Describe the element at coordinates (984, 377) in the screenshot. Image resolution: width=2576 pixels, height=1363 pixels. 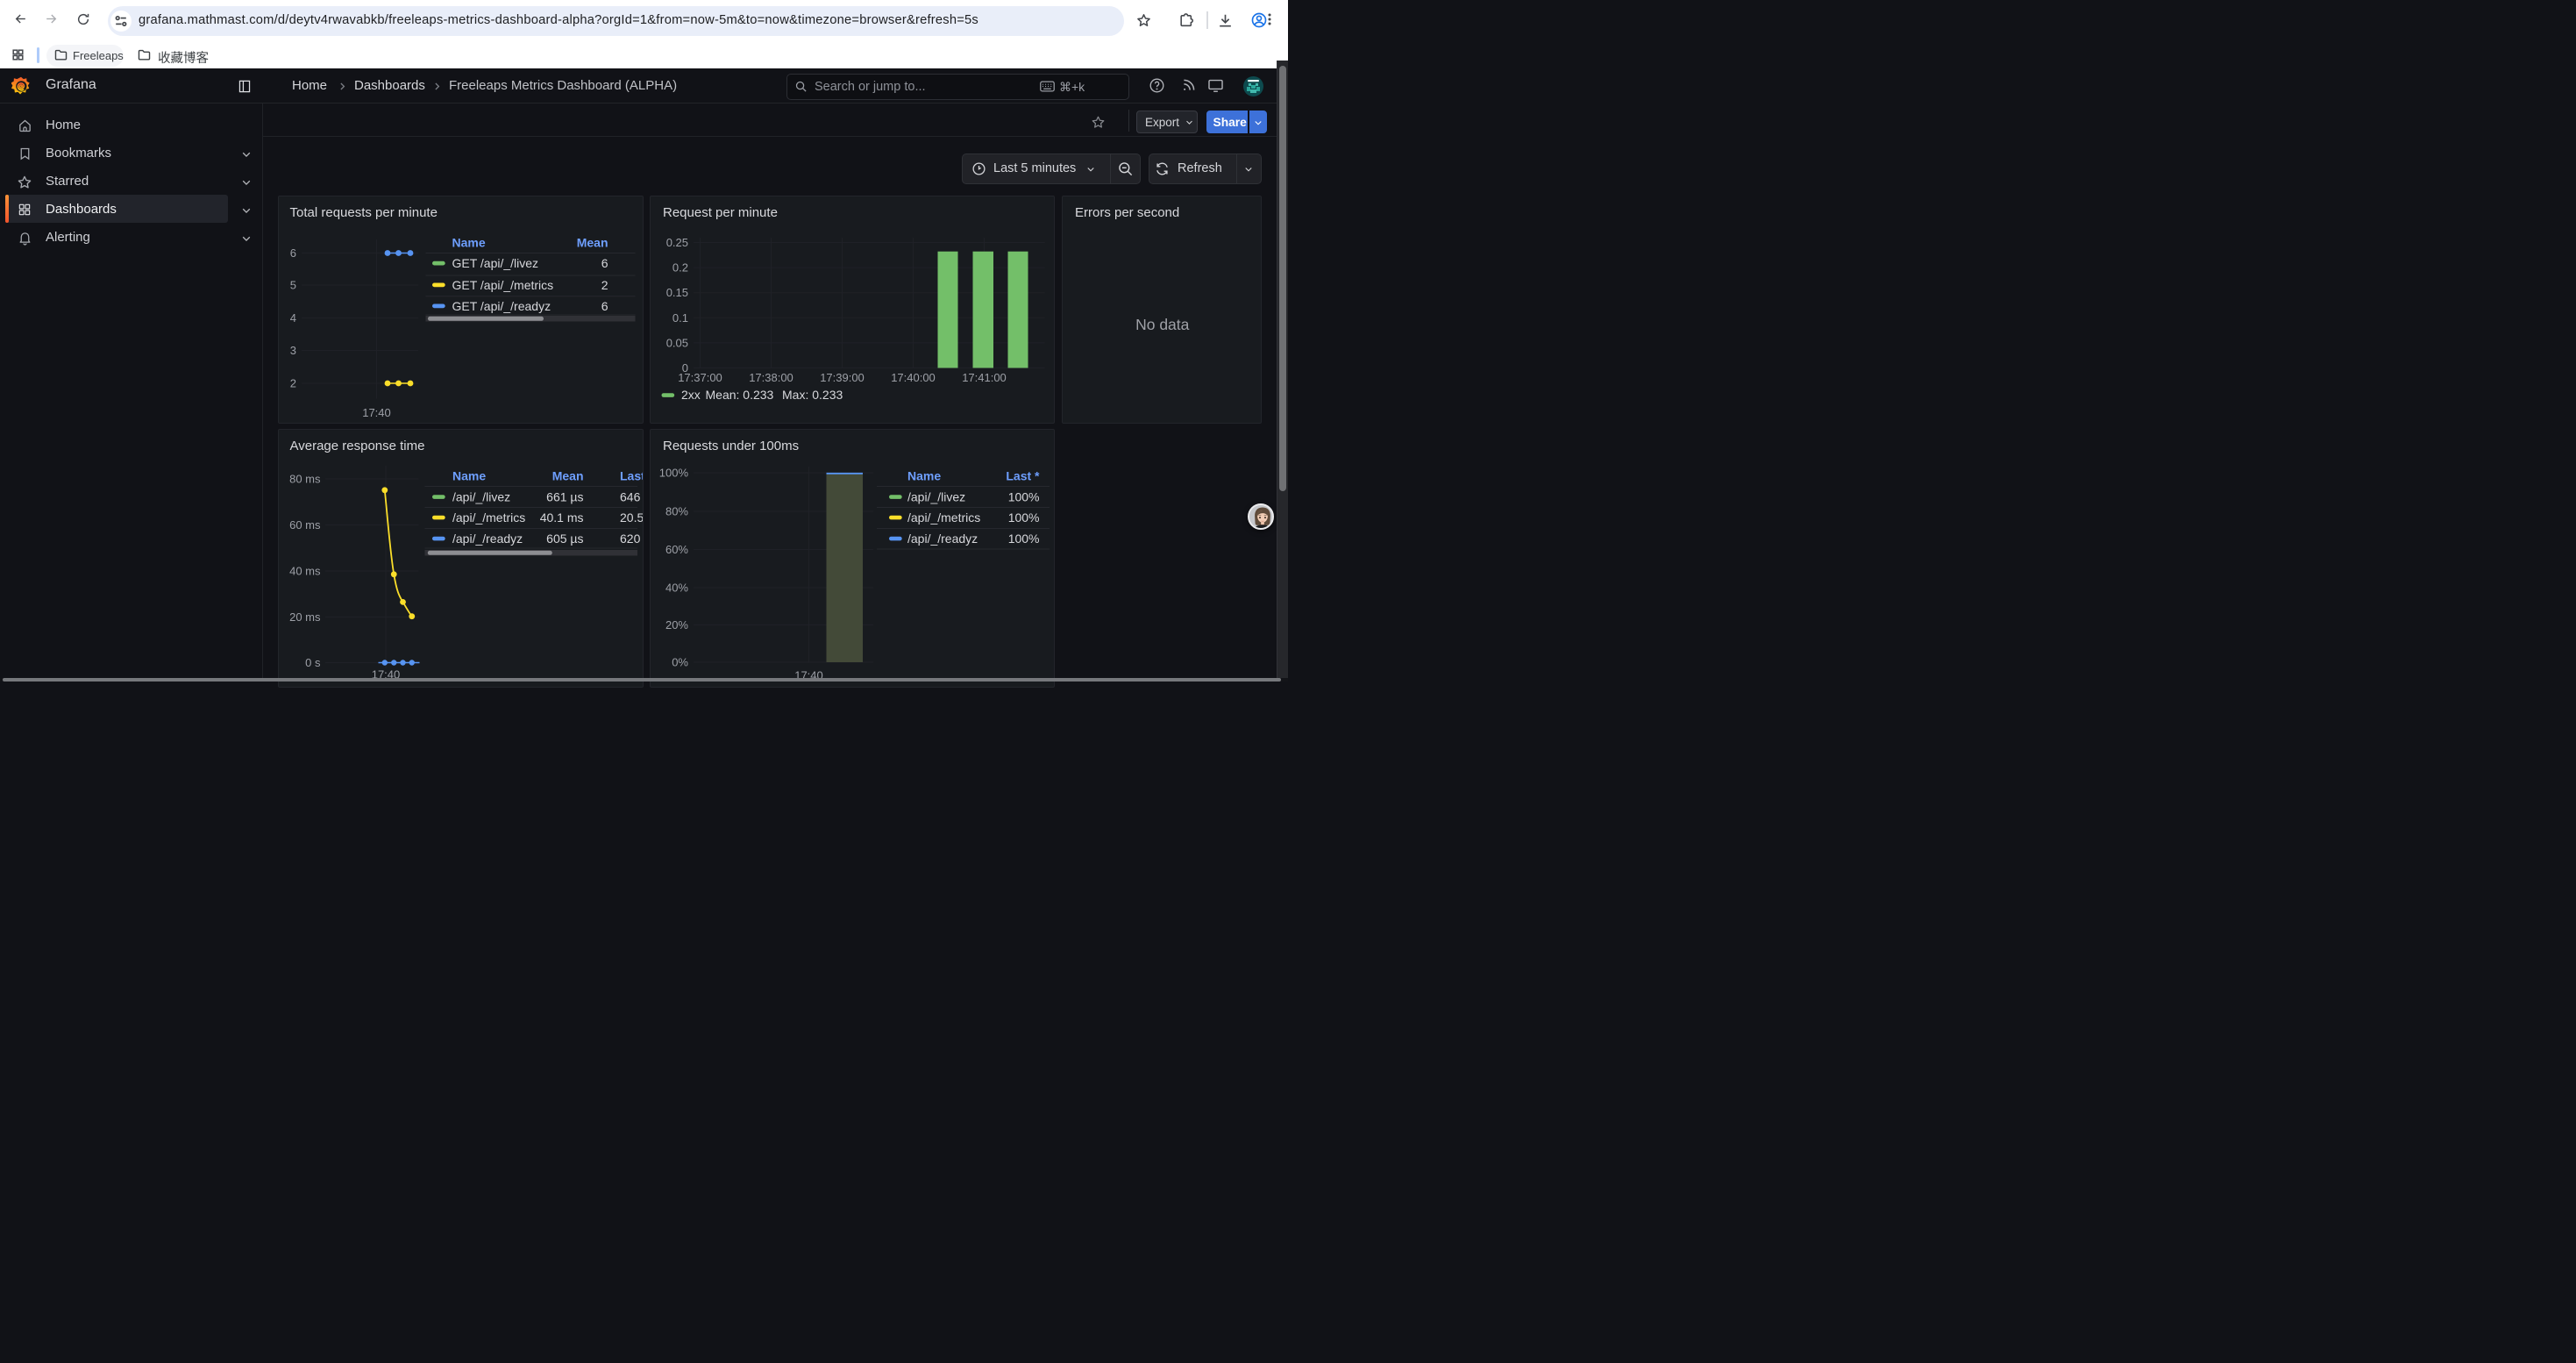
I see `svg-text: 17:41:00` at that location.